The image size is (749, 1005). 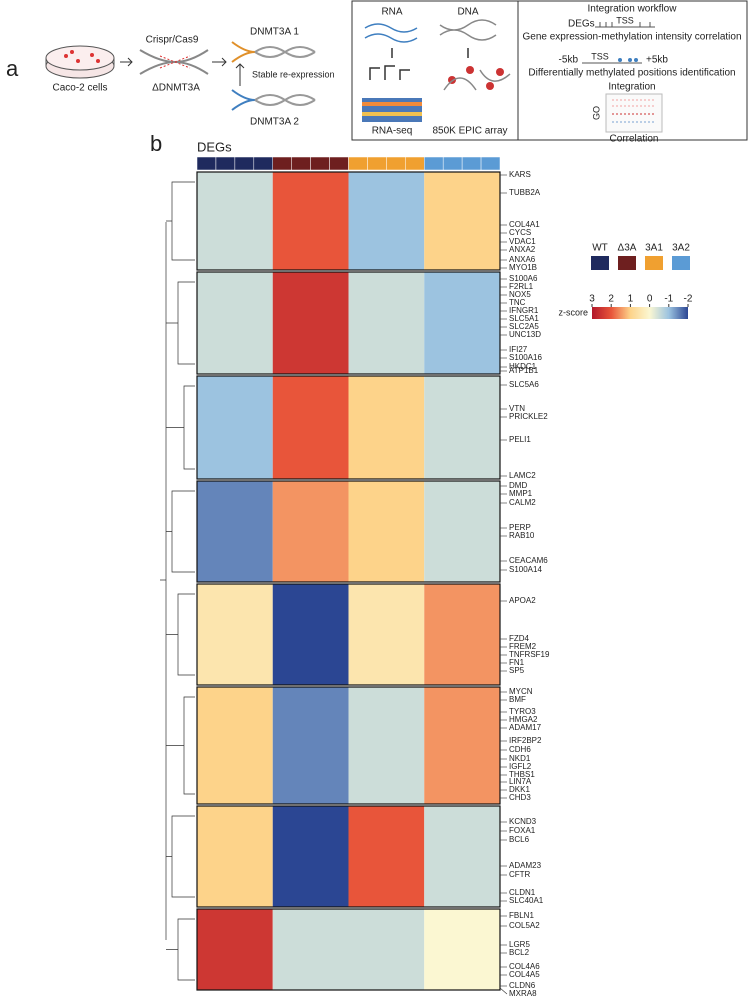 I want to click on colorbar, so click(x=640, y=313).